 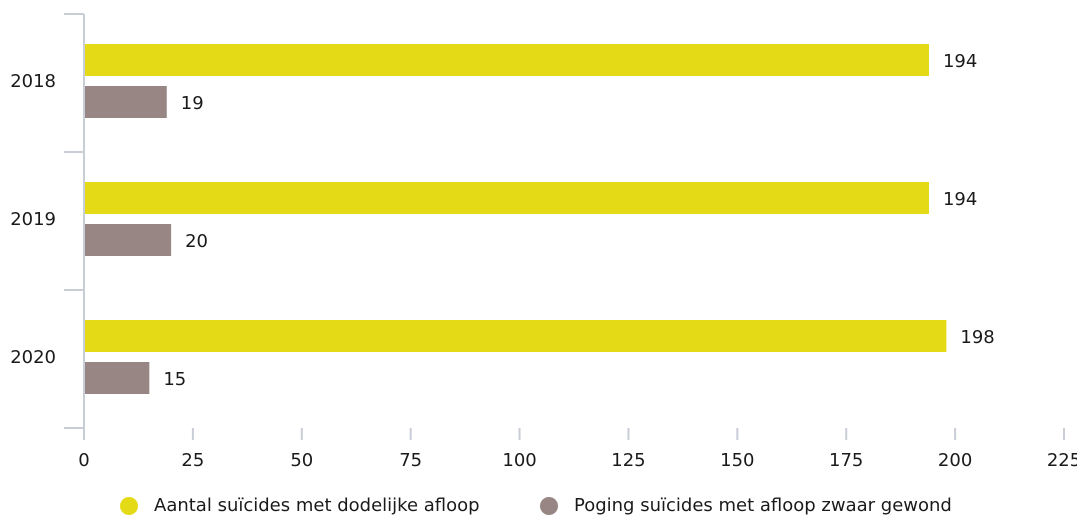 What do you see at coordinates (846, 460) in the screenshot?
I see `x-tick-label: 175` at bounding box center [846, 460].